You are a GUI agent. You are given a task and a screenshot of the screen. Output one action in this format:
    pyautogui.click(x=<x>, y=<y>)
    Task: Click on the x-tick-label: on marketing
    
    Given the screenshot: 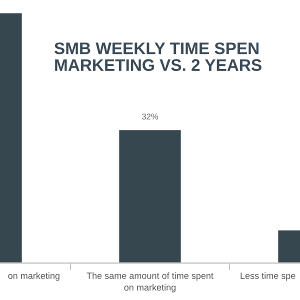 What is the action you would take?
    pyautogui.click(x=34, y=276)
    